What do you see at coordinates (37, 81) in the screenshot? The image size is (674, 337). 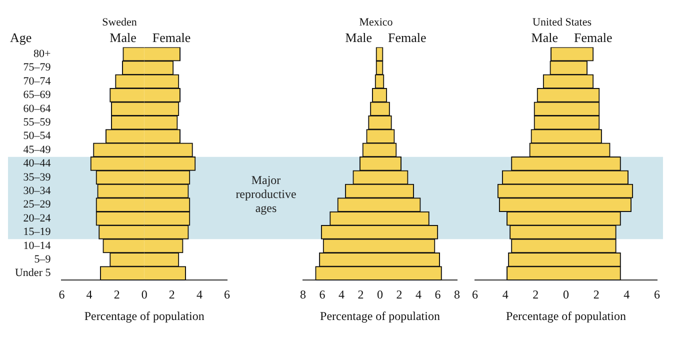 I see `y-tick-label: 70–74` at bounding box center [37, 81].